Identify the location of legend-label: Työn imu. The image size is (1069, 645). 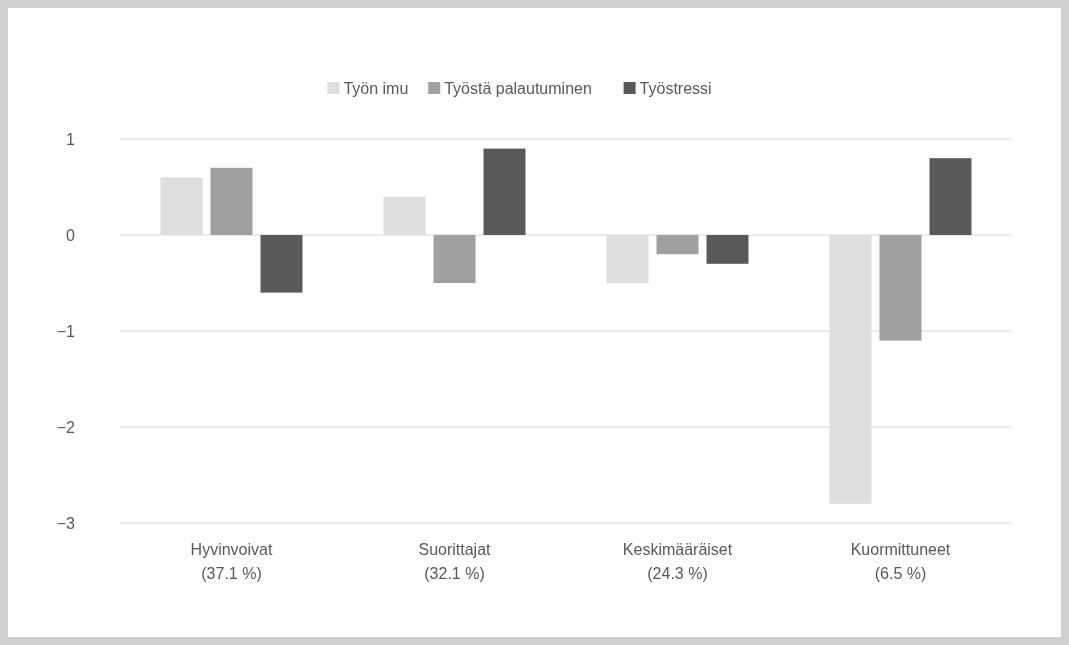
(376, 88).